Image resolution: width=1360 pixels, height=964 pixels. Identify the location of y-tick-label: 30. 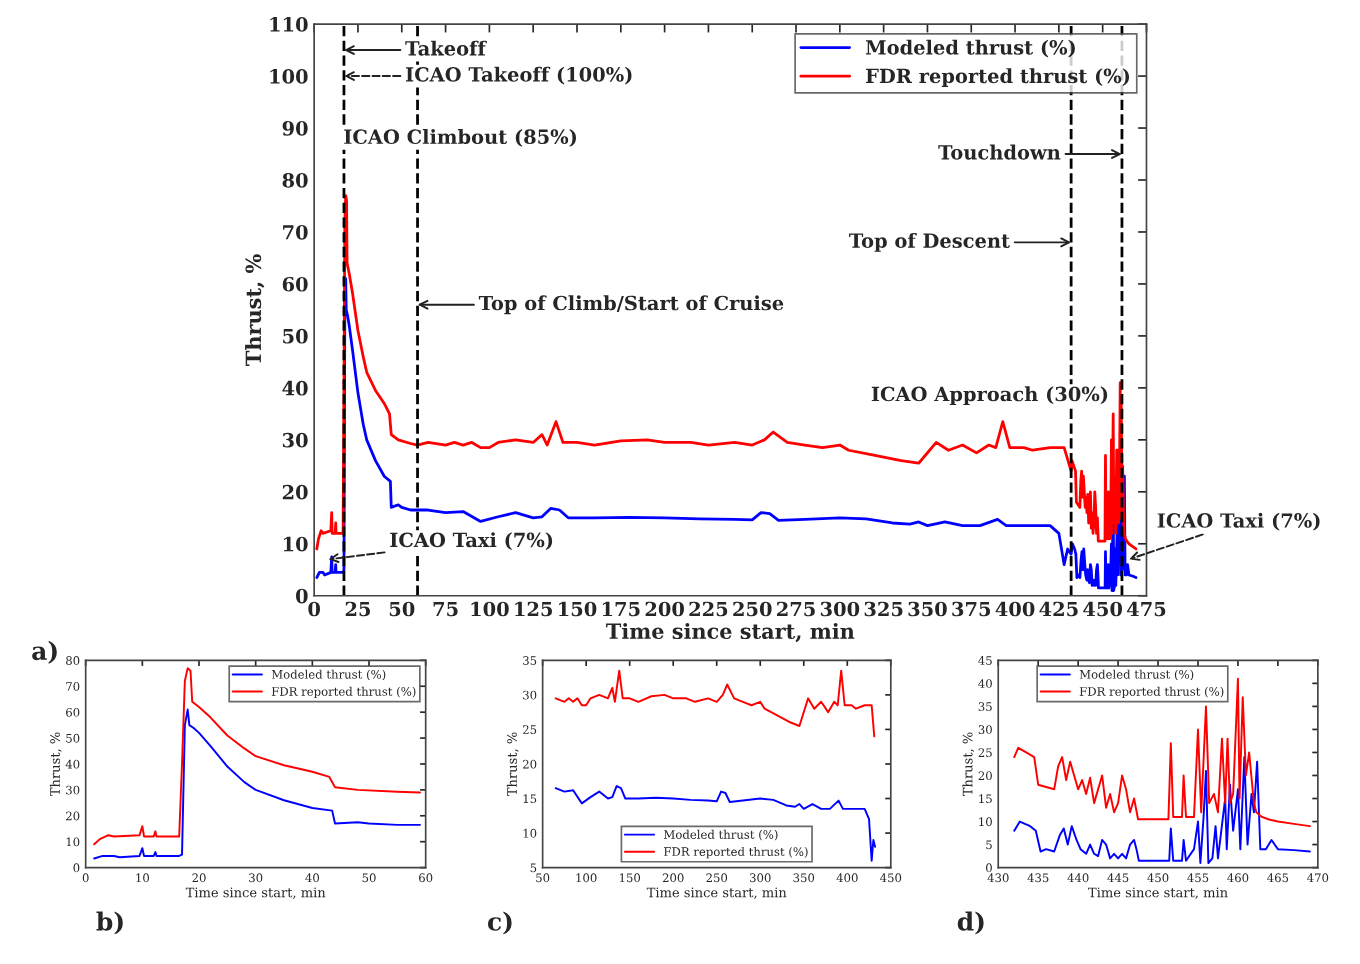
(295, 440).